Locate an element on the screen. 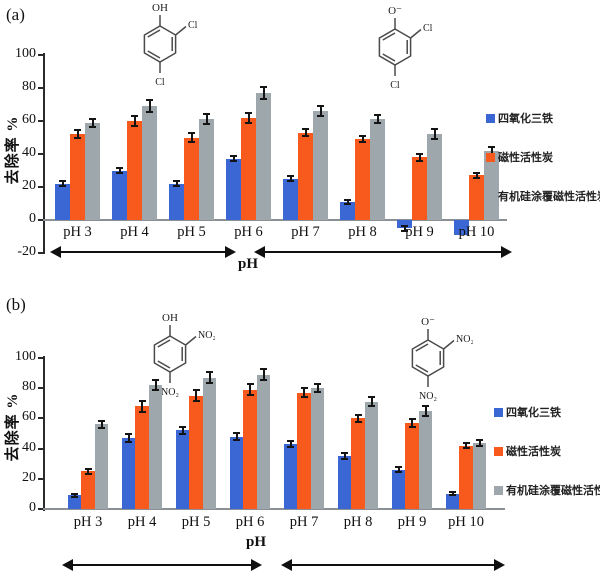 The height and width of the screenshot is (577, 600). arrow-line is located at coordinates (383, 252).